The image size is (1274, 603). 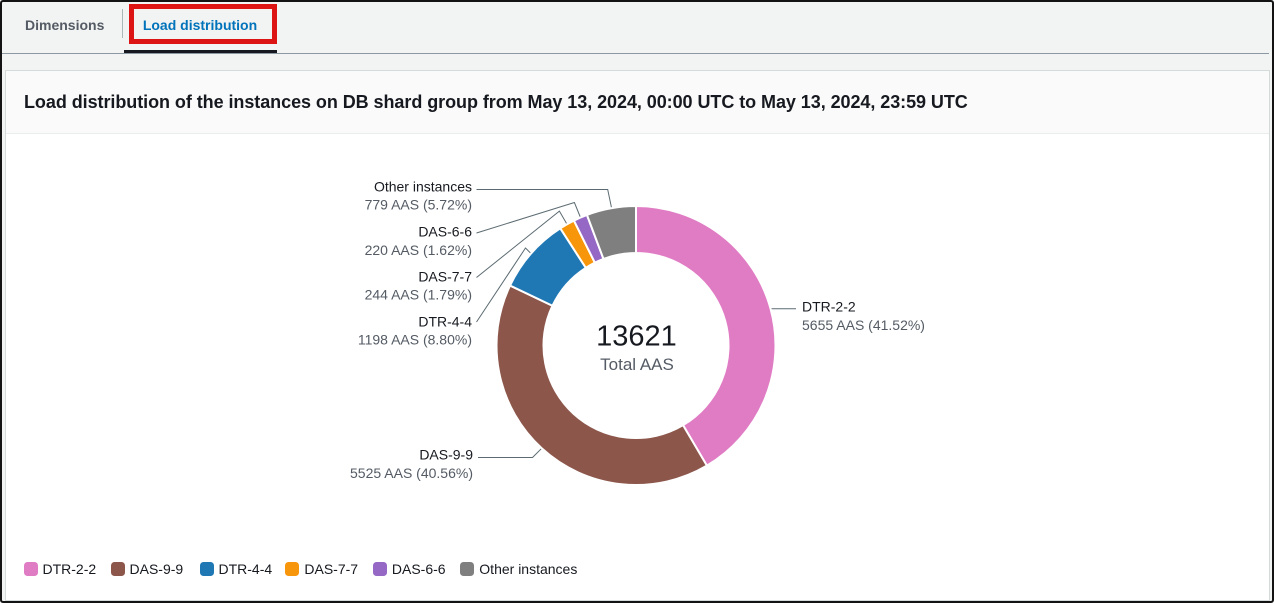 I want to click on svg-text: DAS-6-6, so click(x=445, y=232).